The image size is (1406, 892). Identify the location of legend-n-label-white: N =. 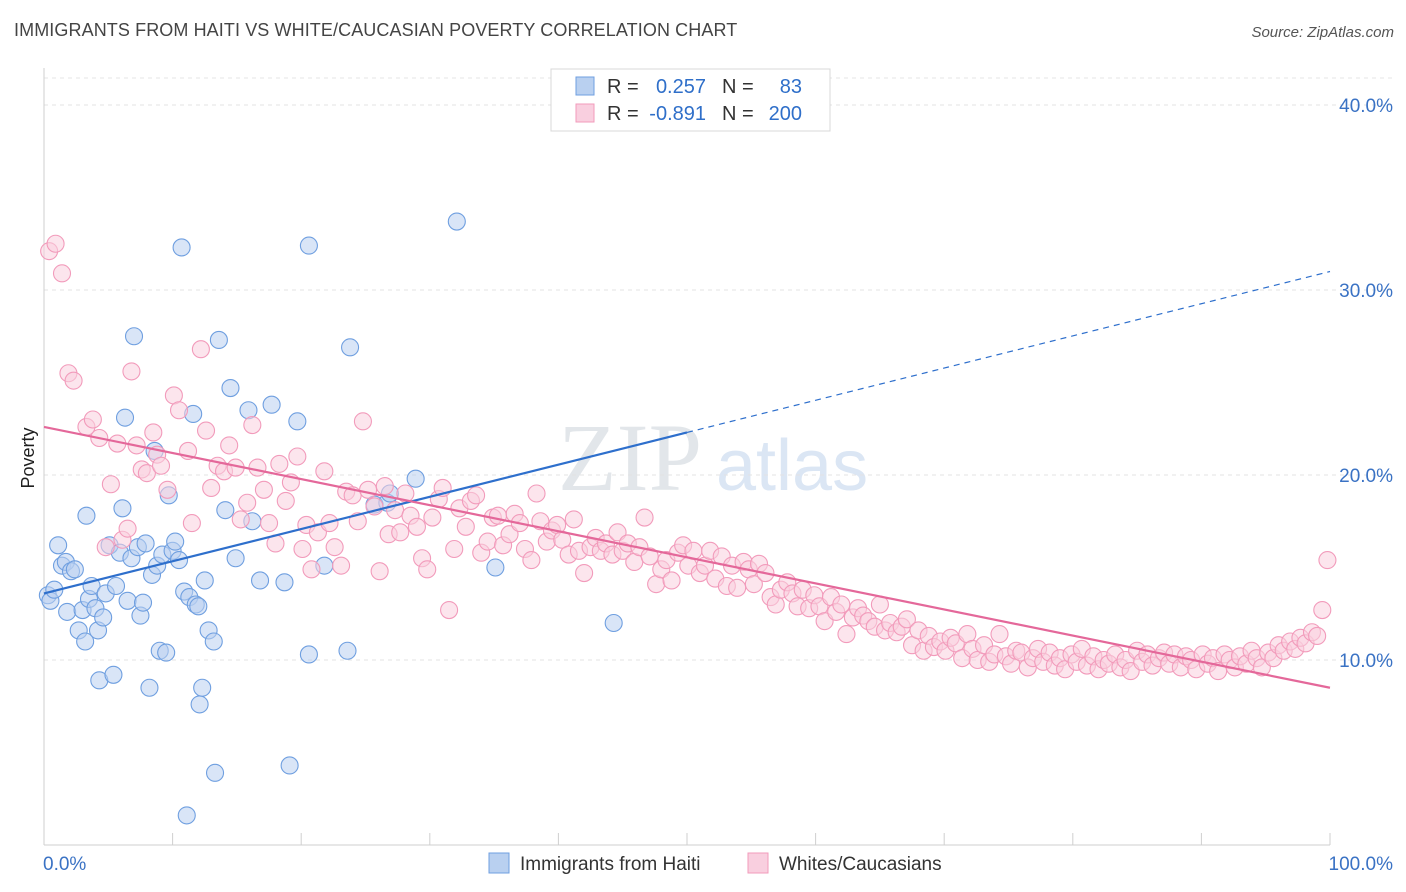
(738, 114).